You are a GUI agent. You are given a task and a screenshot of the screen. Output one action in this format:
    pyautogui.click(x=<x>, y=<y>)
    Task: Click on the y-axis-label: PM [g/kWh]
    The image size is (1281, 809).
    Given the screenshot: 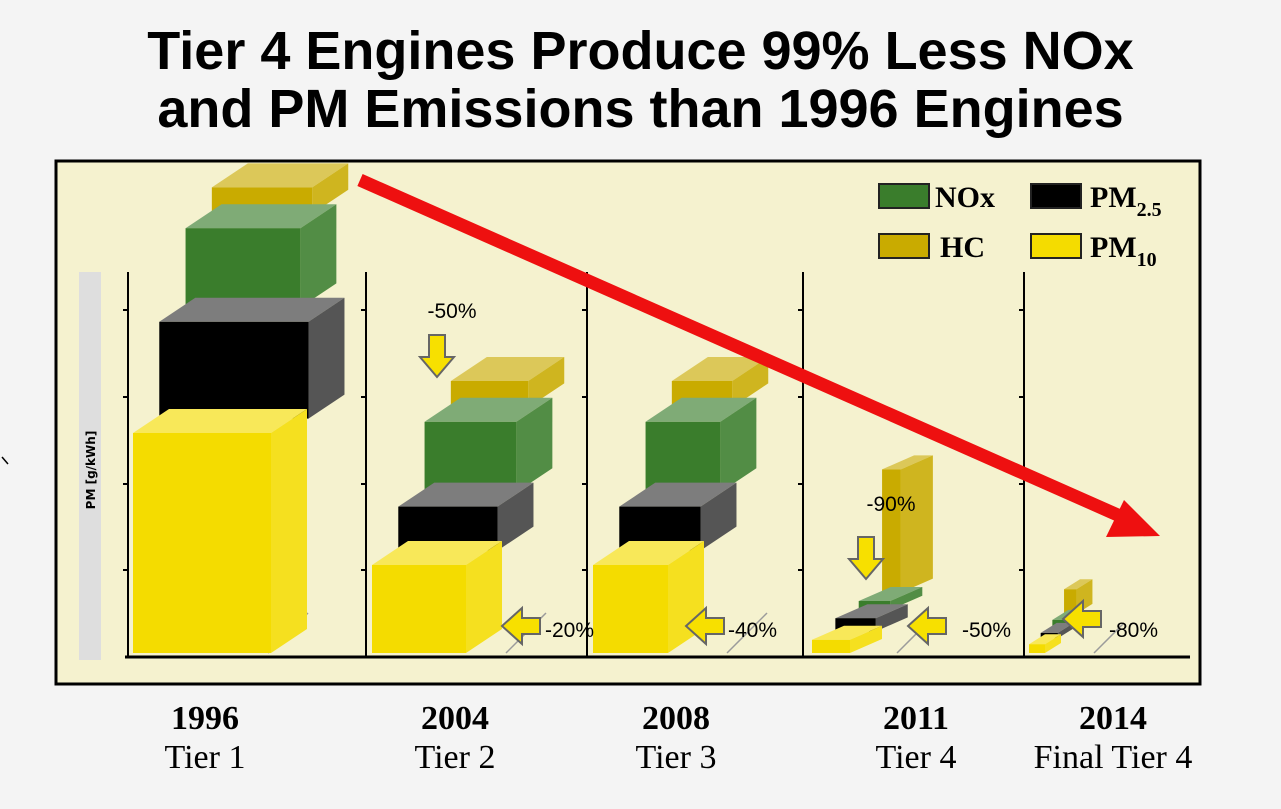 What is the action you would take?
    pyautogui.click(x=91, y=470)
    